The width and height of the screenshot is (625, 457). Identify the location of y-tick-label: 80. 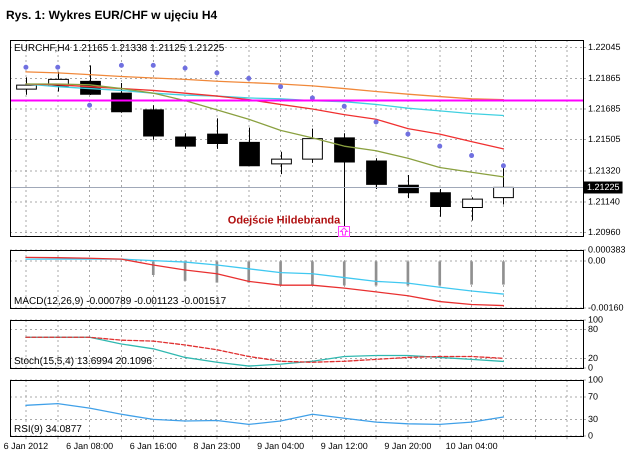
(593, 329).